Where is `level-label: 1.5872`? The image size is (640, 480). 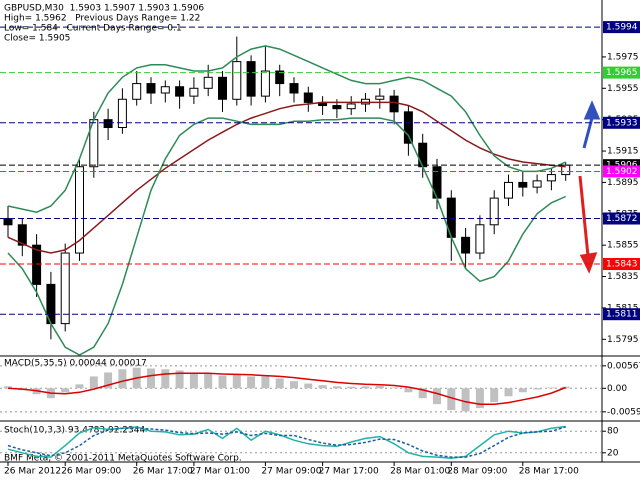 level-label: 1.5872 is located at coordinates (622, 219).